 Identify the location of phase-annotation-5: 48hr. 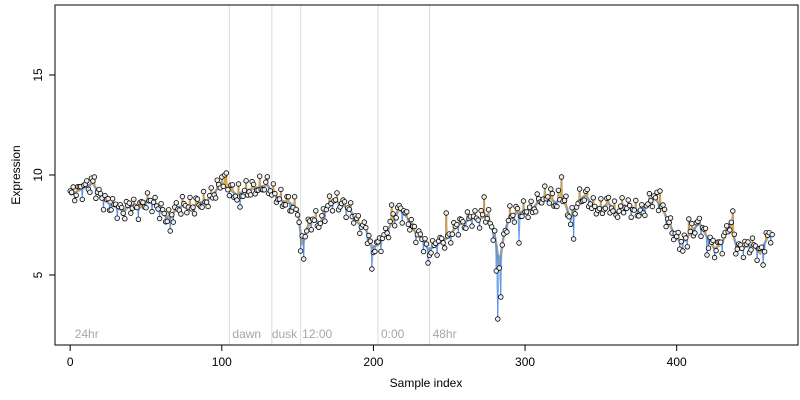
(445, 334).